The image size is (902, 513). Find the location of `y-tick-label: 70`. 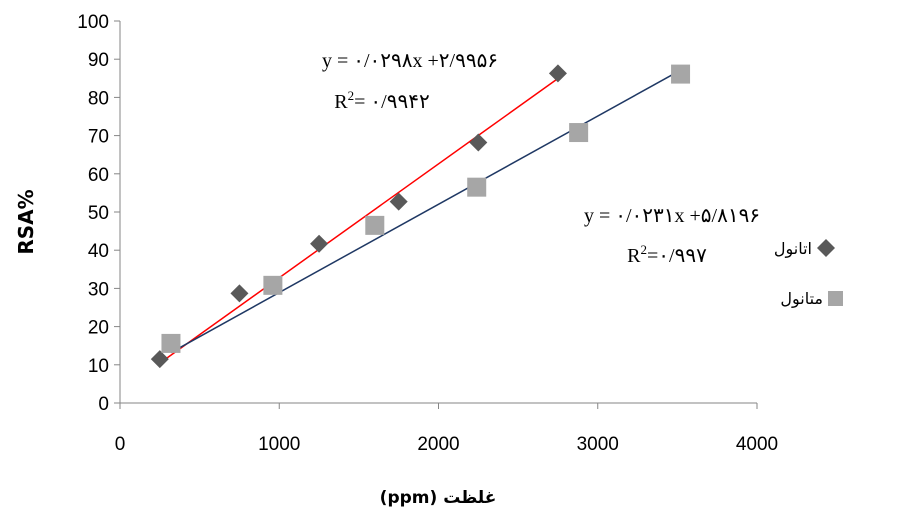

y-tick-label: 70 is located at coordinates (98, 137).